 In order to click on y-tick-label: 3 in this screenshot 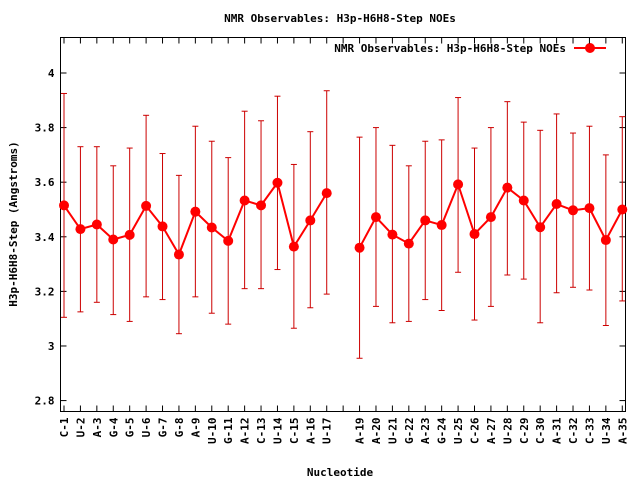, I will do `click(51, 346)`.